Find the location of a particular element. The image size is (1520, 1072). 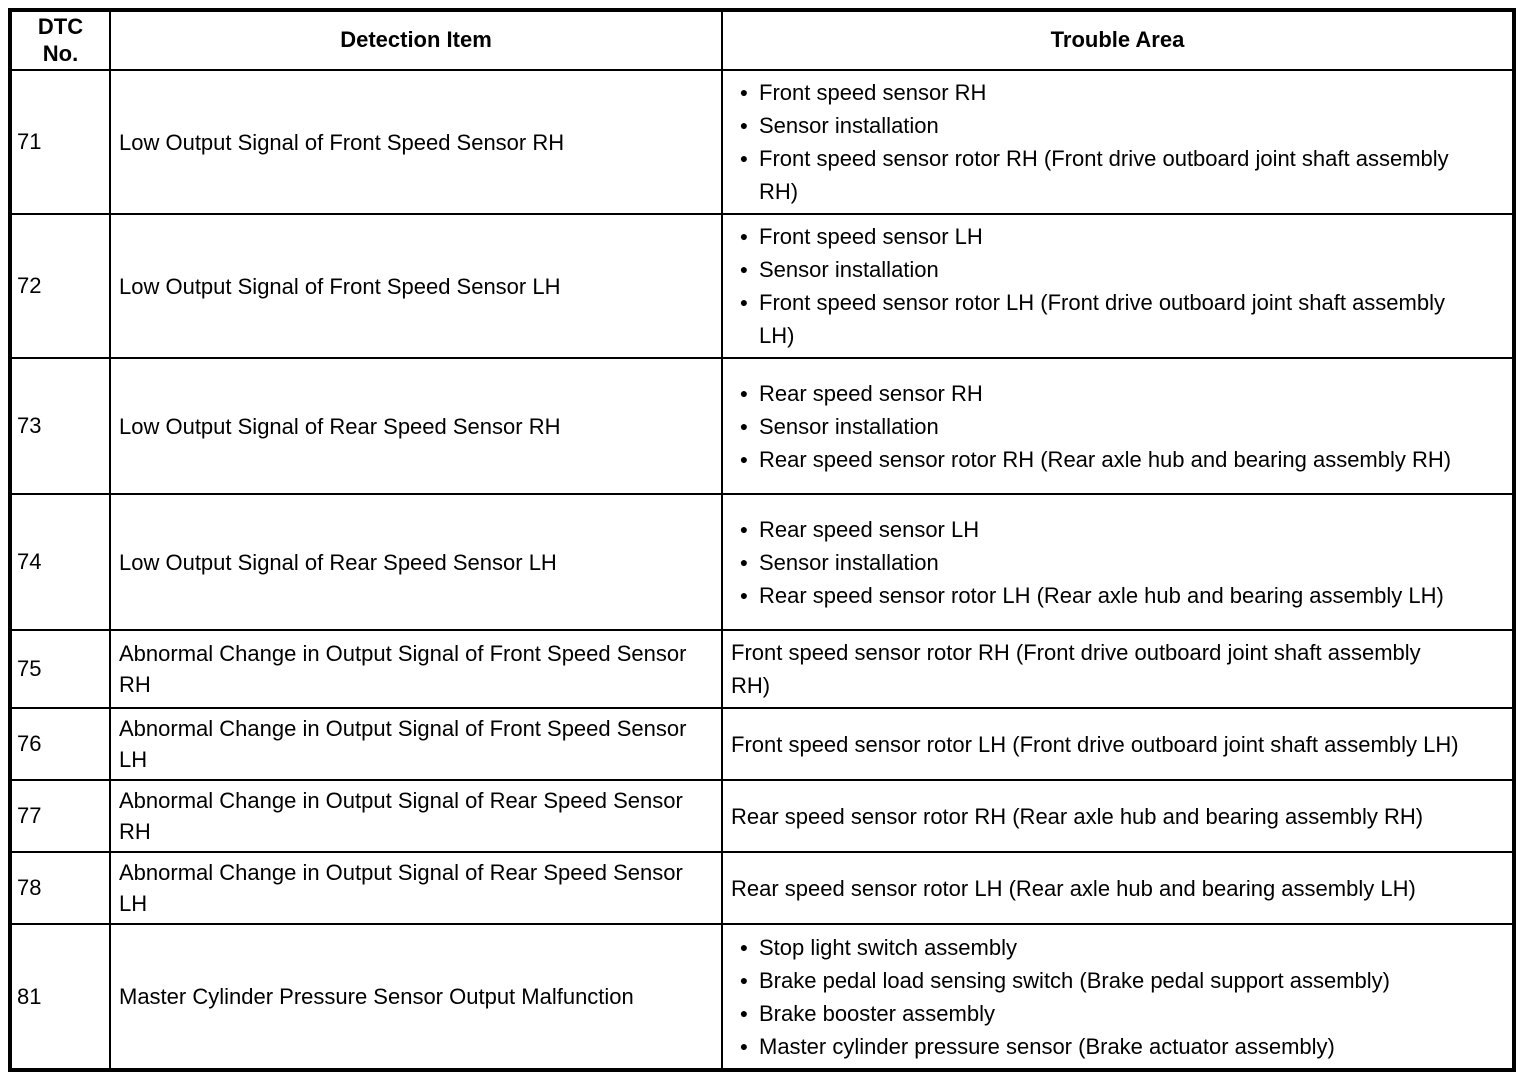

dtc-no: 75 is located at coordinates (60, 669).